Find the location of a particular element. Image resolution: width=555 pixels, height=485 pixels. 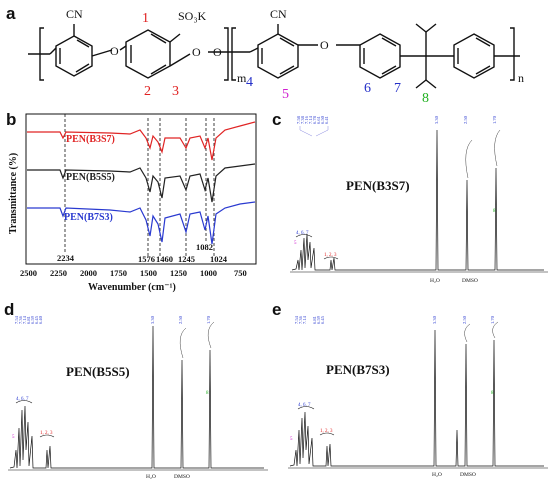

nmr-trace-c is located at coordinates (417, 200).